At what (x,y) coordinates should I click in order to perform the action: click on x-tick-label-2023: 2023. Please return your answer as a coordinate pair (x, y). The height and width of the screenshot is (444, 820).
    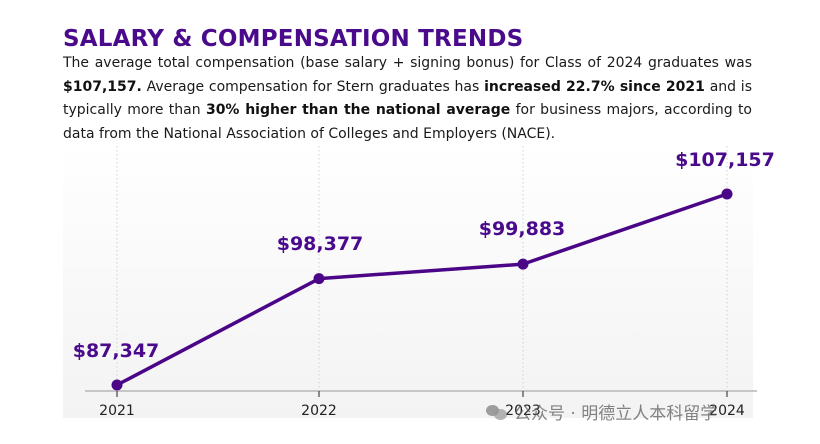
    Looking at the image, I should click on (523, 411).